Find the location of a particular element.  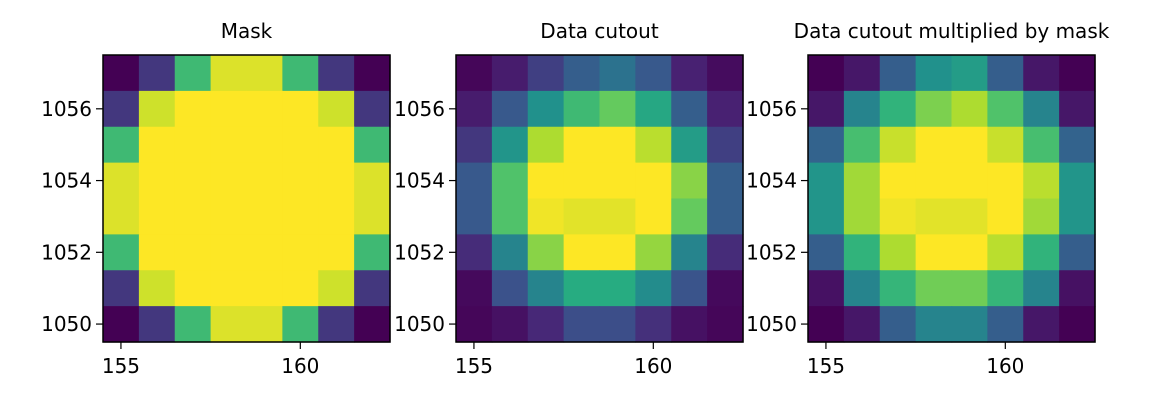

mask-title: Mask is located at coordinates (247, 31).